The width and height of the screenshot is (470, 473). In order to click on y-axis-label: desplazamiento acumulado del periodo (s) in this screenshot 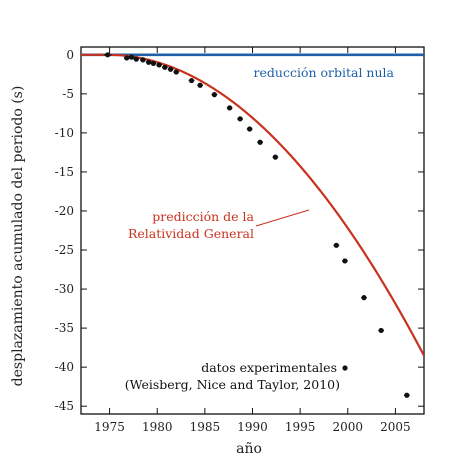, I will do `click(18, 236)`.